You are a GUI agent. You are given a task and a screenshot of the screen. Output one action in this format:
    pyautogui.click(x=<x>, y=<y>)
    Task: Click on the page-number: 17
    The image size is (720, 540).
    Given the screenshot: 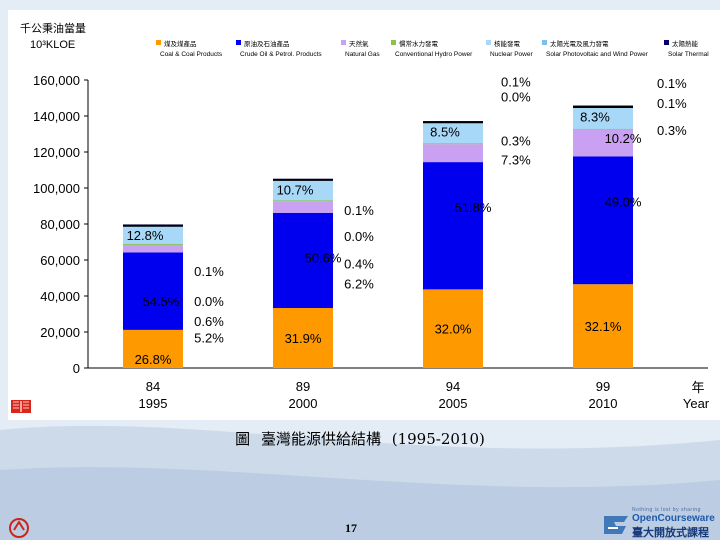 What is the action you would take?
    pyautogui.click(x=351, y=528)
    